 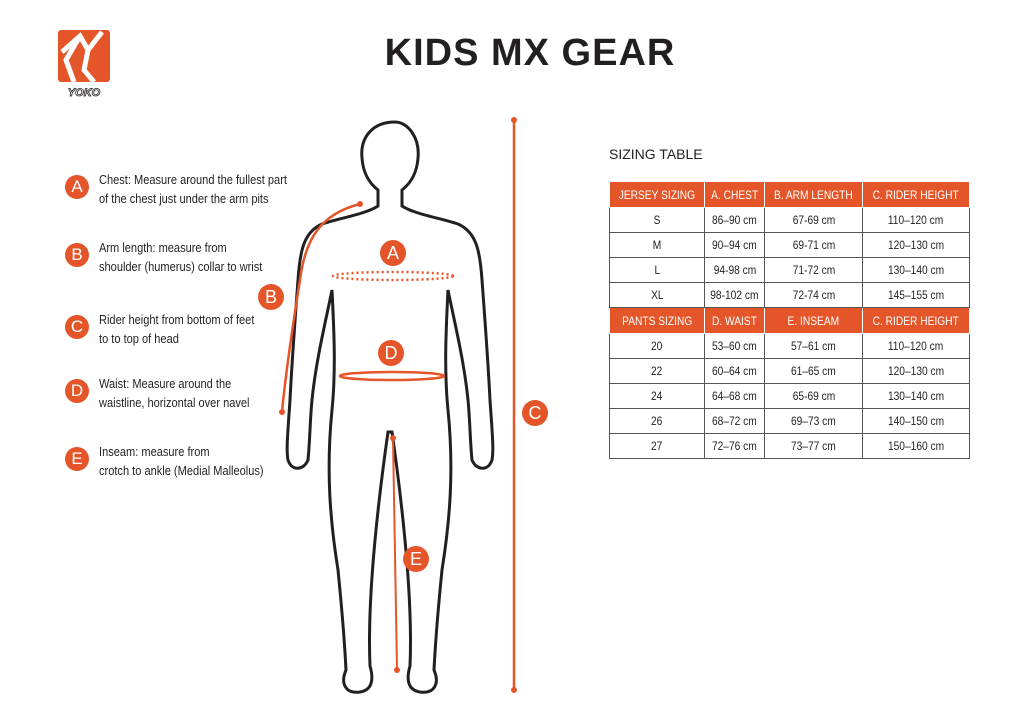 I want to click on cell-text: PANTS SIZING, so click(x=656, y=320).